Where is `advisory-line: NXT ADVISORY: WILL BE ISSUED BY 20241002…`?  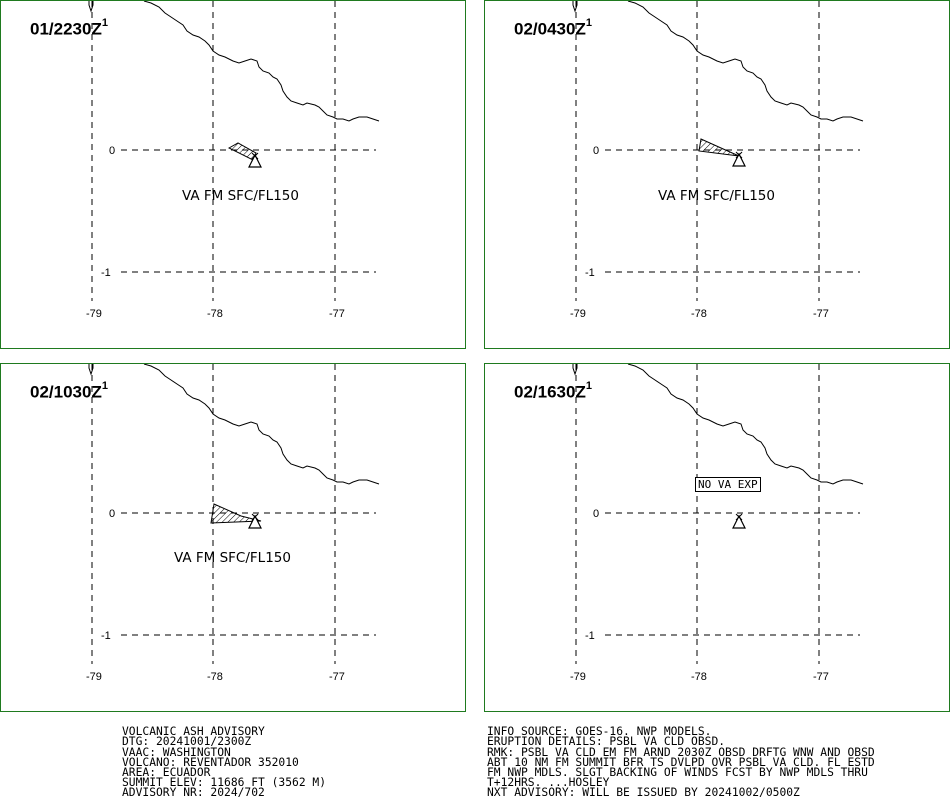
advisory-line: NXT ADVISORY: WILL BE ISSUED BY 20241002… is located at coordinates (643, 793).